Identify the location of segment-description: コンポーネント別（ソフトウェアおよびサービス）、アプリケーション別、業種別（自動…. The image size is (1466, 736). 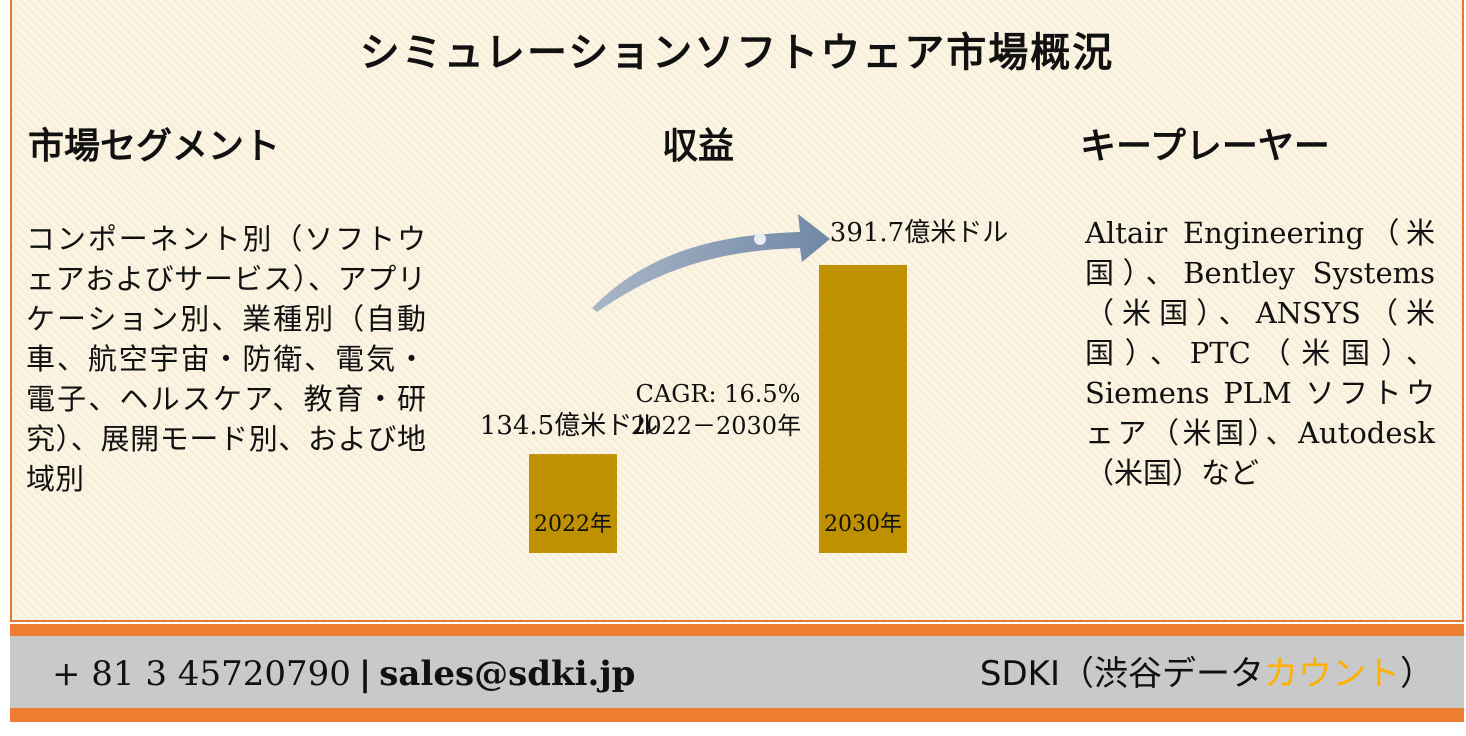
(226, 359).